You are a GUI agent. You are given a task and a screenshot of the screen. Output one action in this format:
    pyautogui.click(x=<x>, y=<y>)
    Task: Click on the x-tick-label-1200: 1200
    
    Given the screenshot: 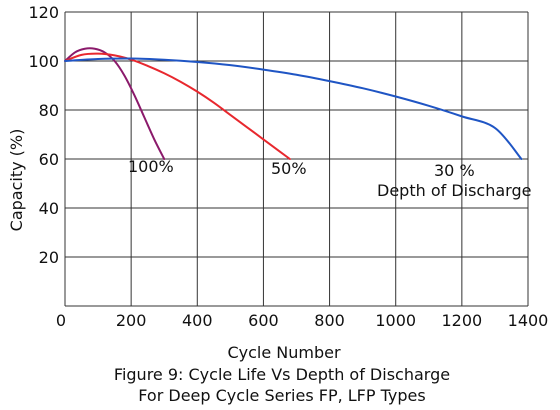 What is the action you would take?
    pyautogui.click(x=461, y=320)
    